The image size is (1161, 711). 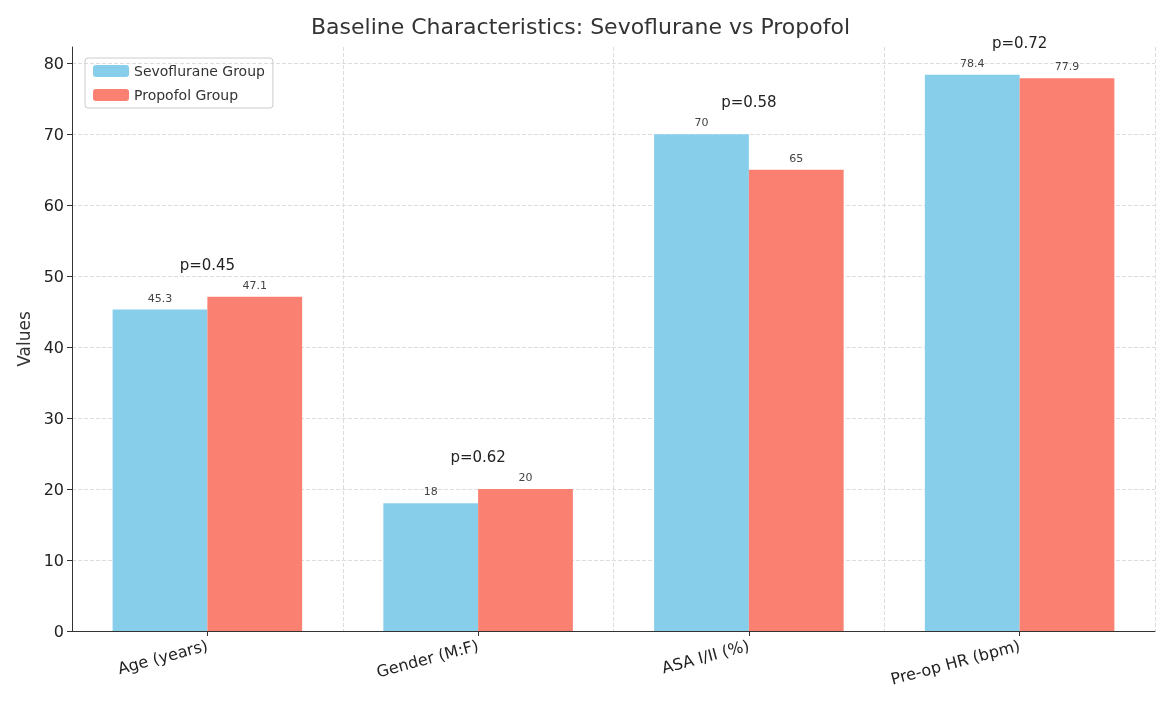 What do you see at coordinates (955, 662) in the screenshot?
I see `x-tick-label: Pre-op HR (bpm)` at bounding box center [955, 662].